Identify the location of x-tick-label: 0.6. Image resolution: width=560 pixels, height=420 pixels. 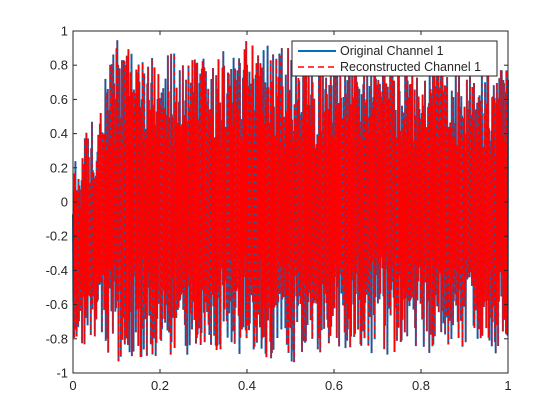
(334, 385).